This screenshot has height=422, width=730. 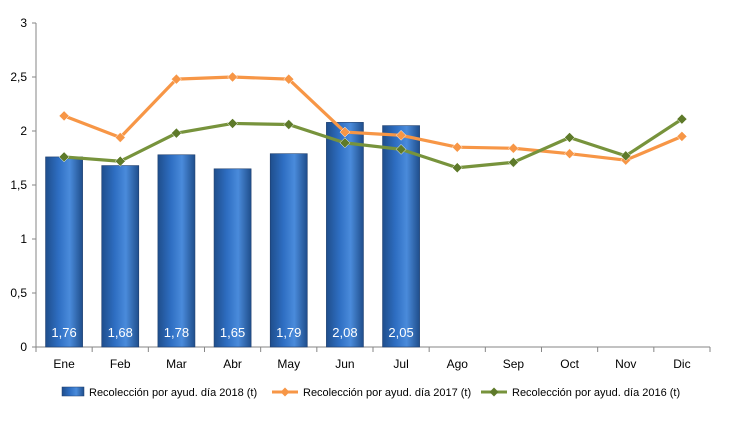 What do you see at coordinates (344, 332) in the screenshot?
I see `bar-data-label: 2,08` at bounding box center [344, 332].